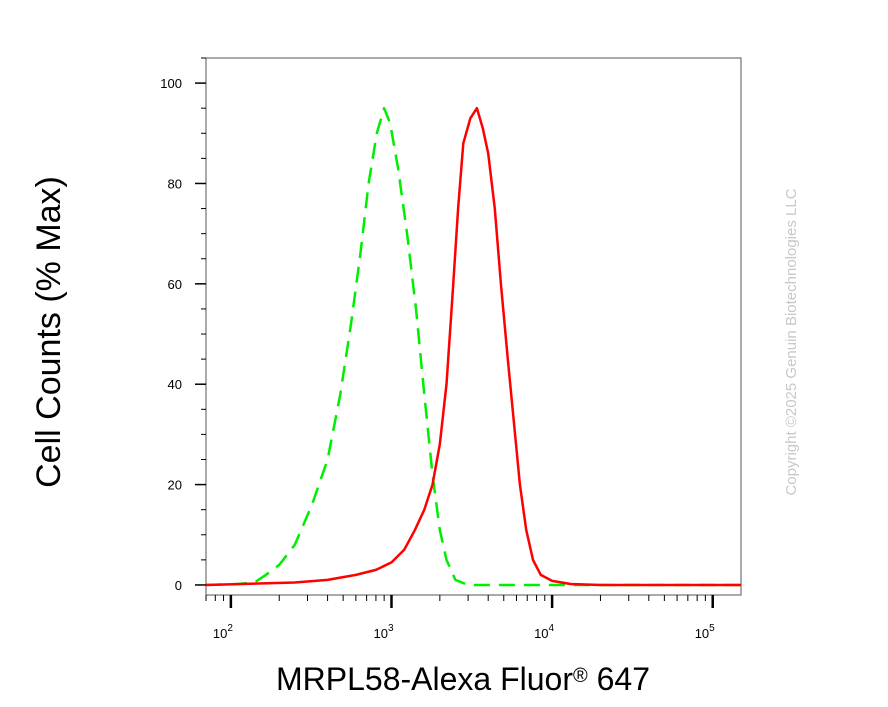  I want to click on y-tick-label: 60, so click(175, 284).